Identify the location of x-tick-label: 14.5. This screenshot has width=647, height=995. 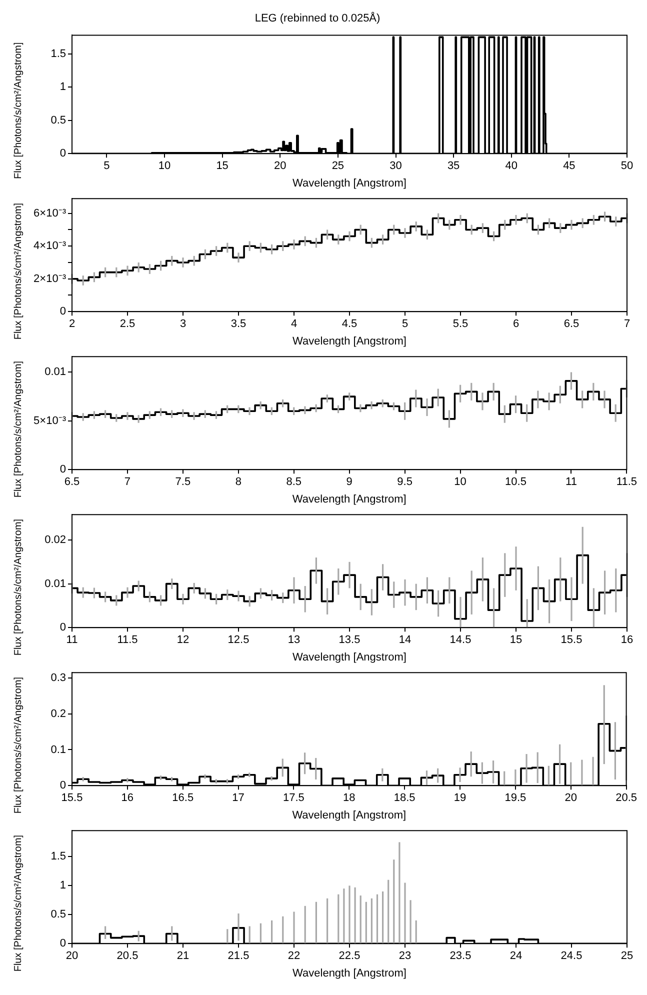
(461, 640).